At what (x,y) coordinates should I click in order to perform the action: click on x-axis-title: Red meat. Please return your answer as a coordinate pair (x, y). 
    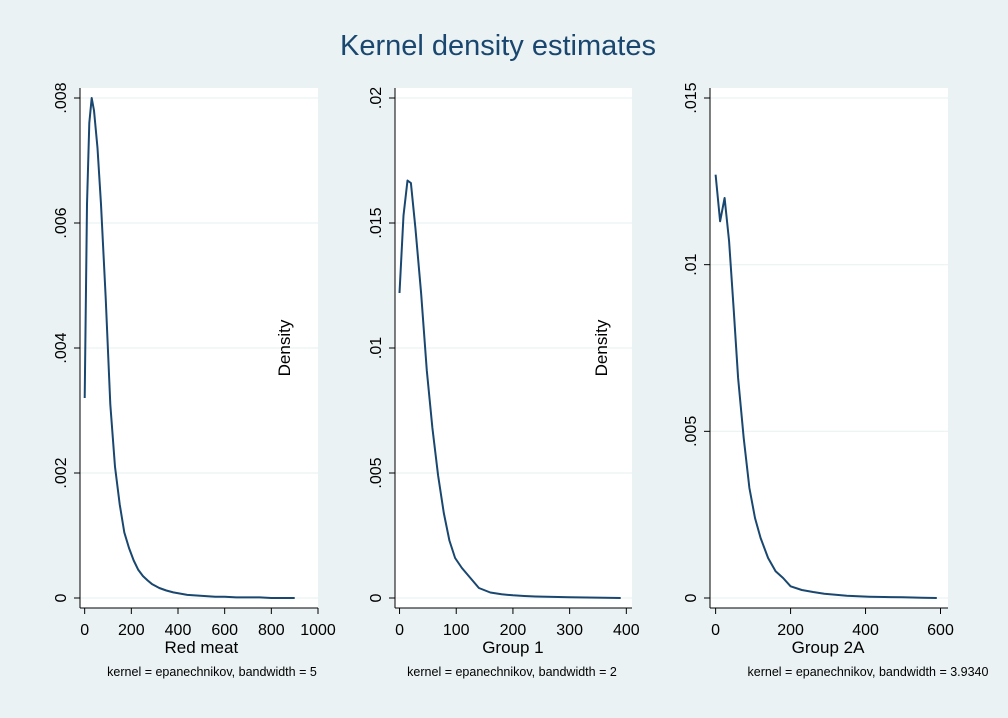
    Looking at the image, I should click on (201, 647).